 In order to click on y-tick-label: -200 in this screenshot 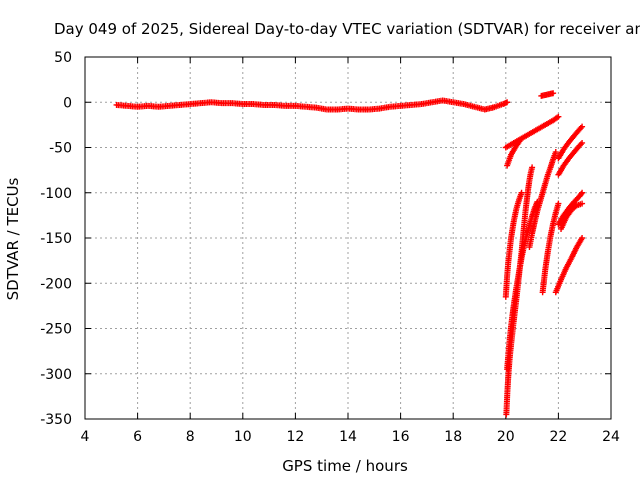, I will do `click(56, 284)`.